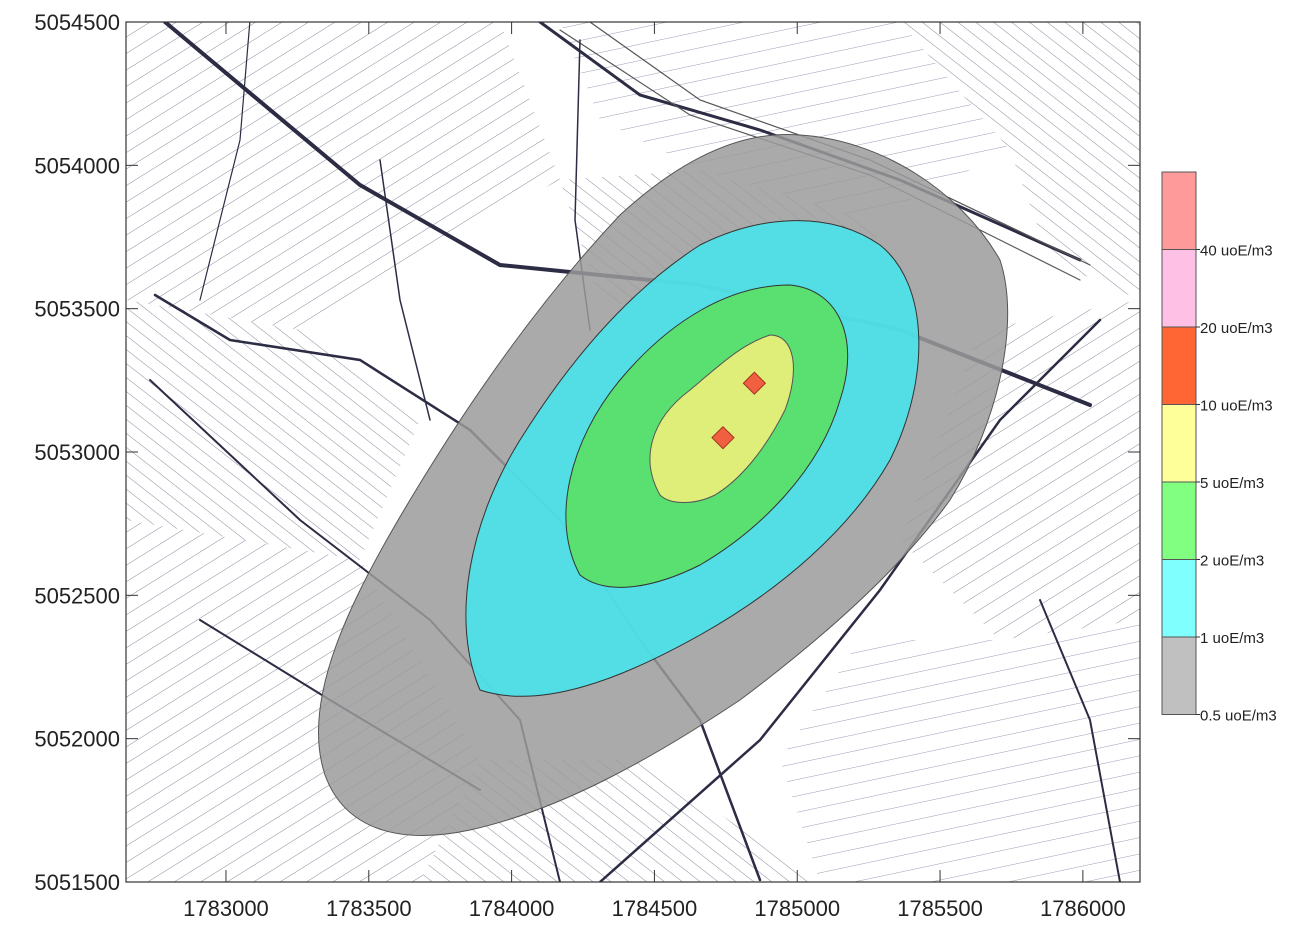 The height and width of the screenshot is (928, 1307). I want to click on field-parcels-se, so click(960, 751).